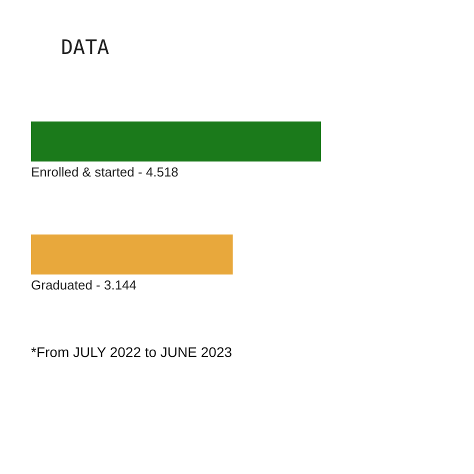  What do you see at coordinates (85, 47) in the screenshot?
I see `chart-title: DATA` at bounding box center [85, 47].